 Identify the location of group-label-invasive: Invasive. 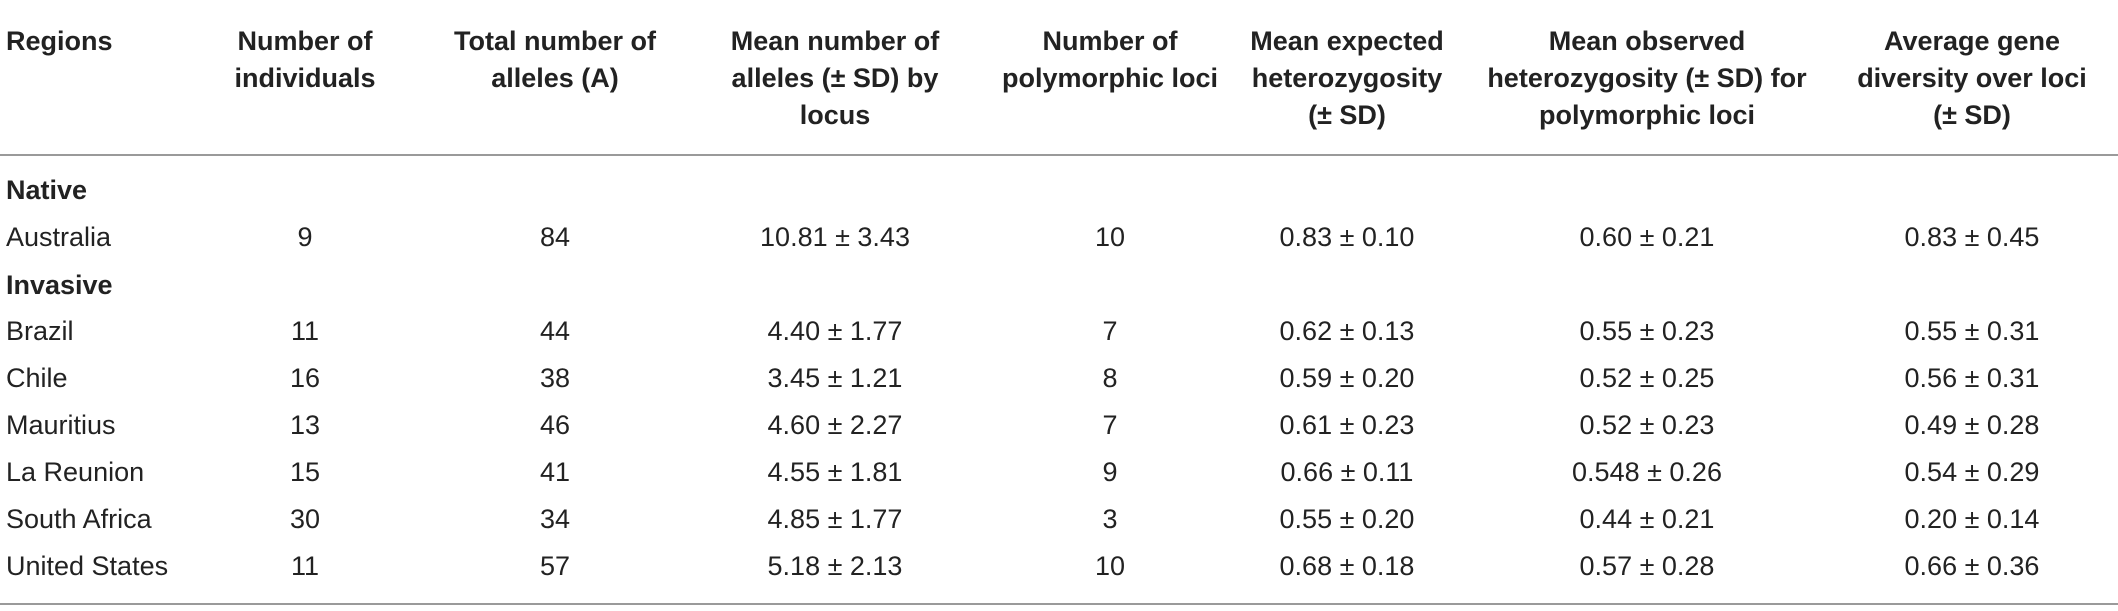
(59, 285).